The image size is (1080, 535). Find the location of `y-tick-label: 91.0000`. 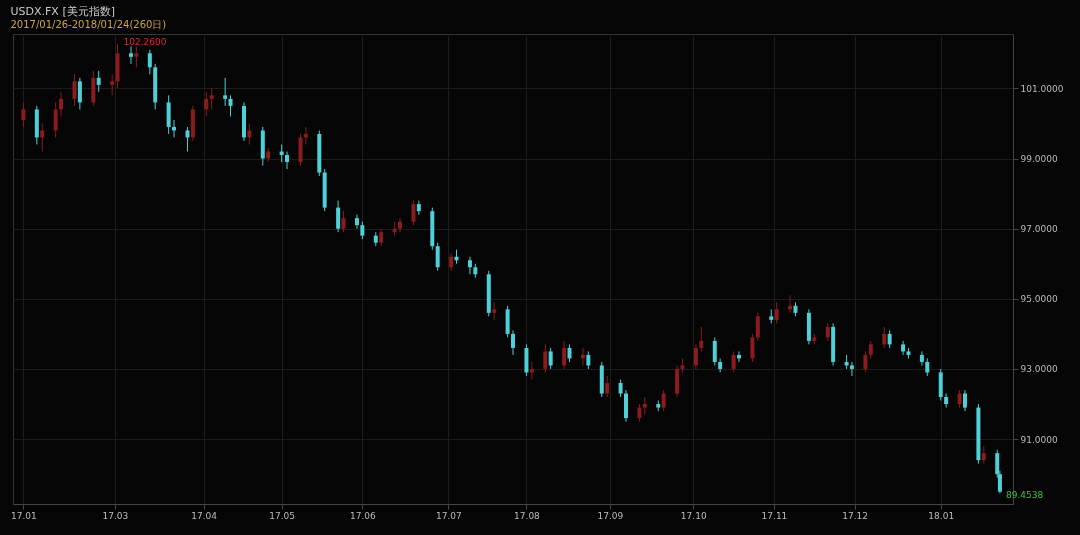

y-tick-label: 91.0000 is located at coordinates (1039, 439).